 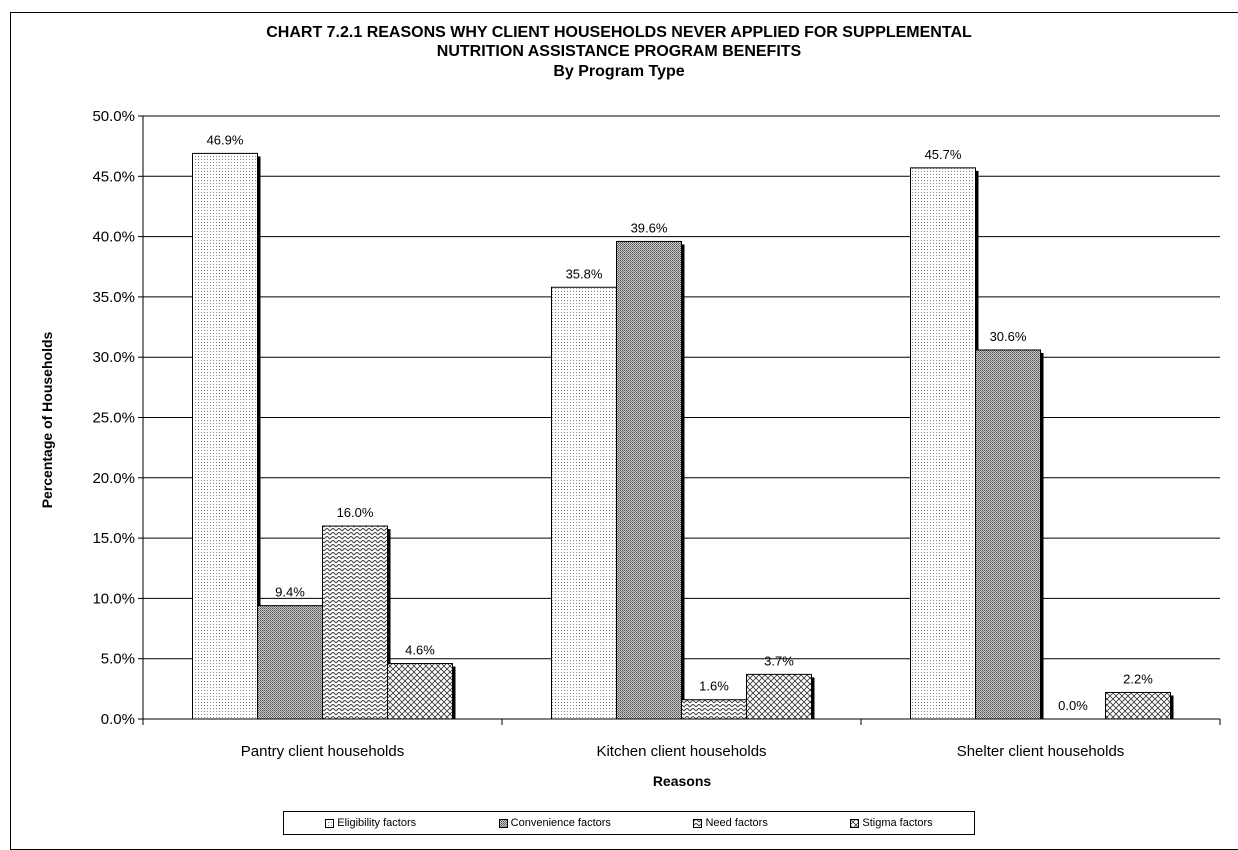 I want to click on legend-label: Need factors, so click(x=736, y=823).